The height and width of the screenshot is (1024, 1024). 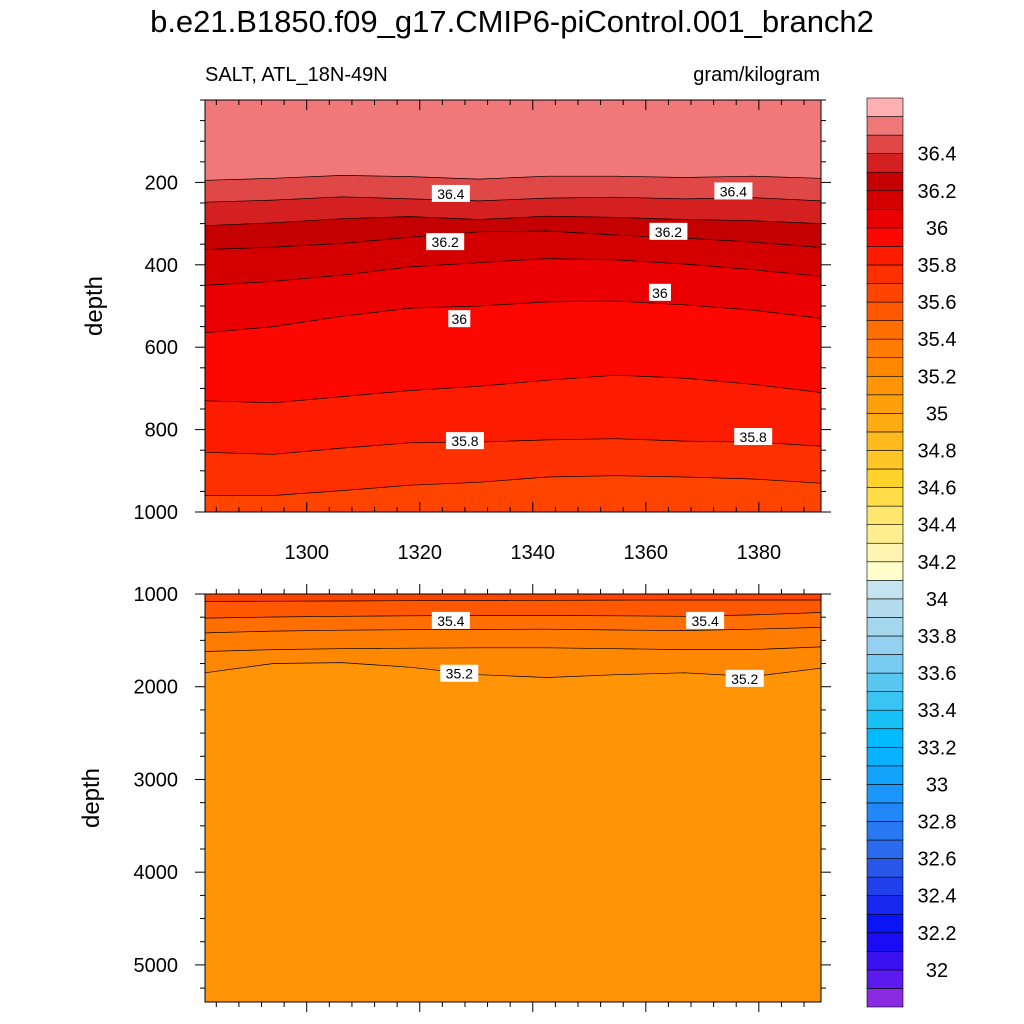 What do you see at coordinates (937, 748) in the screenshot?
I see `colorbar-tick-label: 33.2` at bounding box center [937, 748].